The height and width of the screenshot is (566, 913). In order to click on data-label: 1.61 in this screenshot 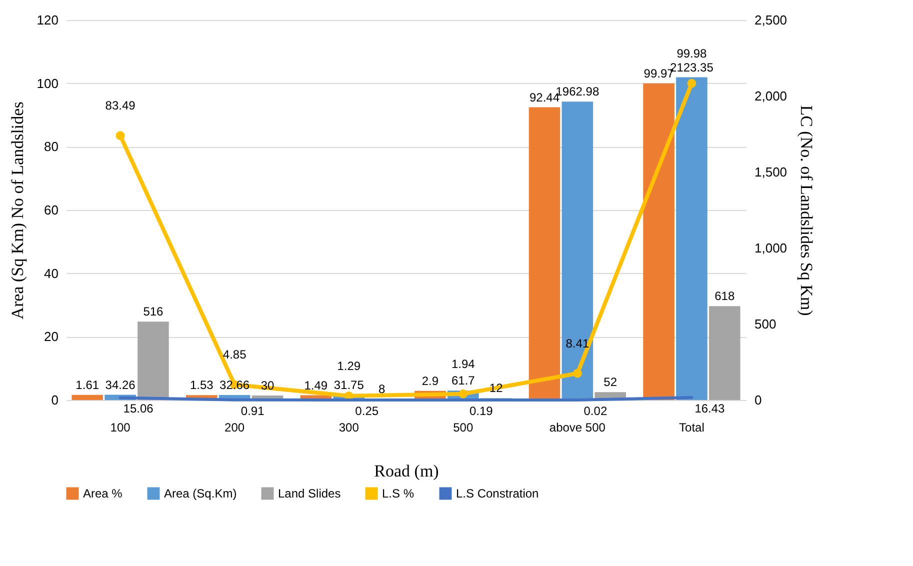, I will do `click(88, 385)`.